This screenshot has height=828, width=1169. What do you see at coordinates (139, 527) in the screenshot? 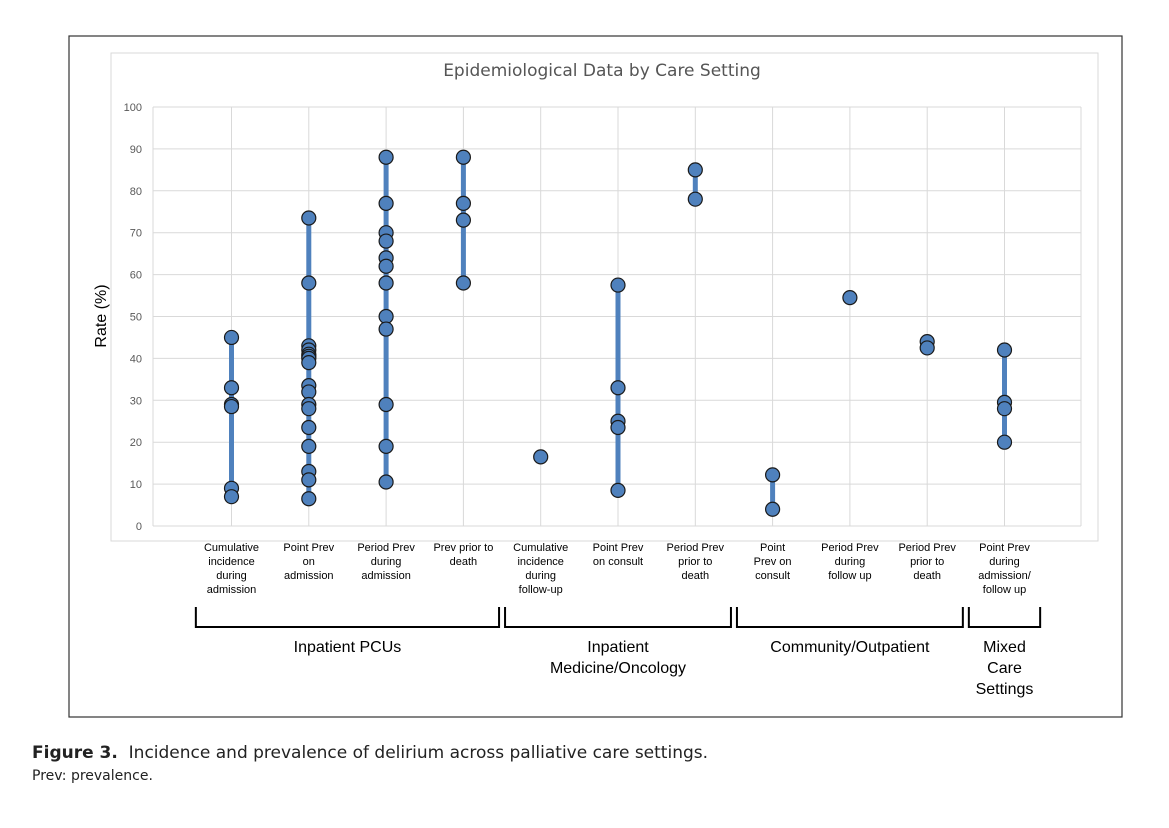
I see `y-tick-label: 0` at bounding box center [139, 527].